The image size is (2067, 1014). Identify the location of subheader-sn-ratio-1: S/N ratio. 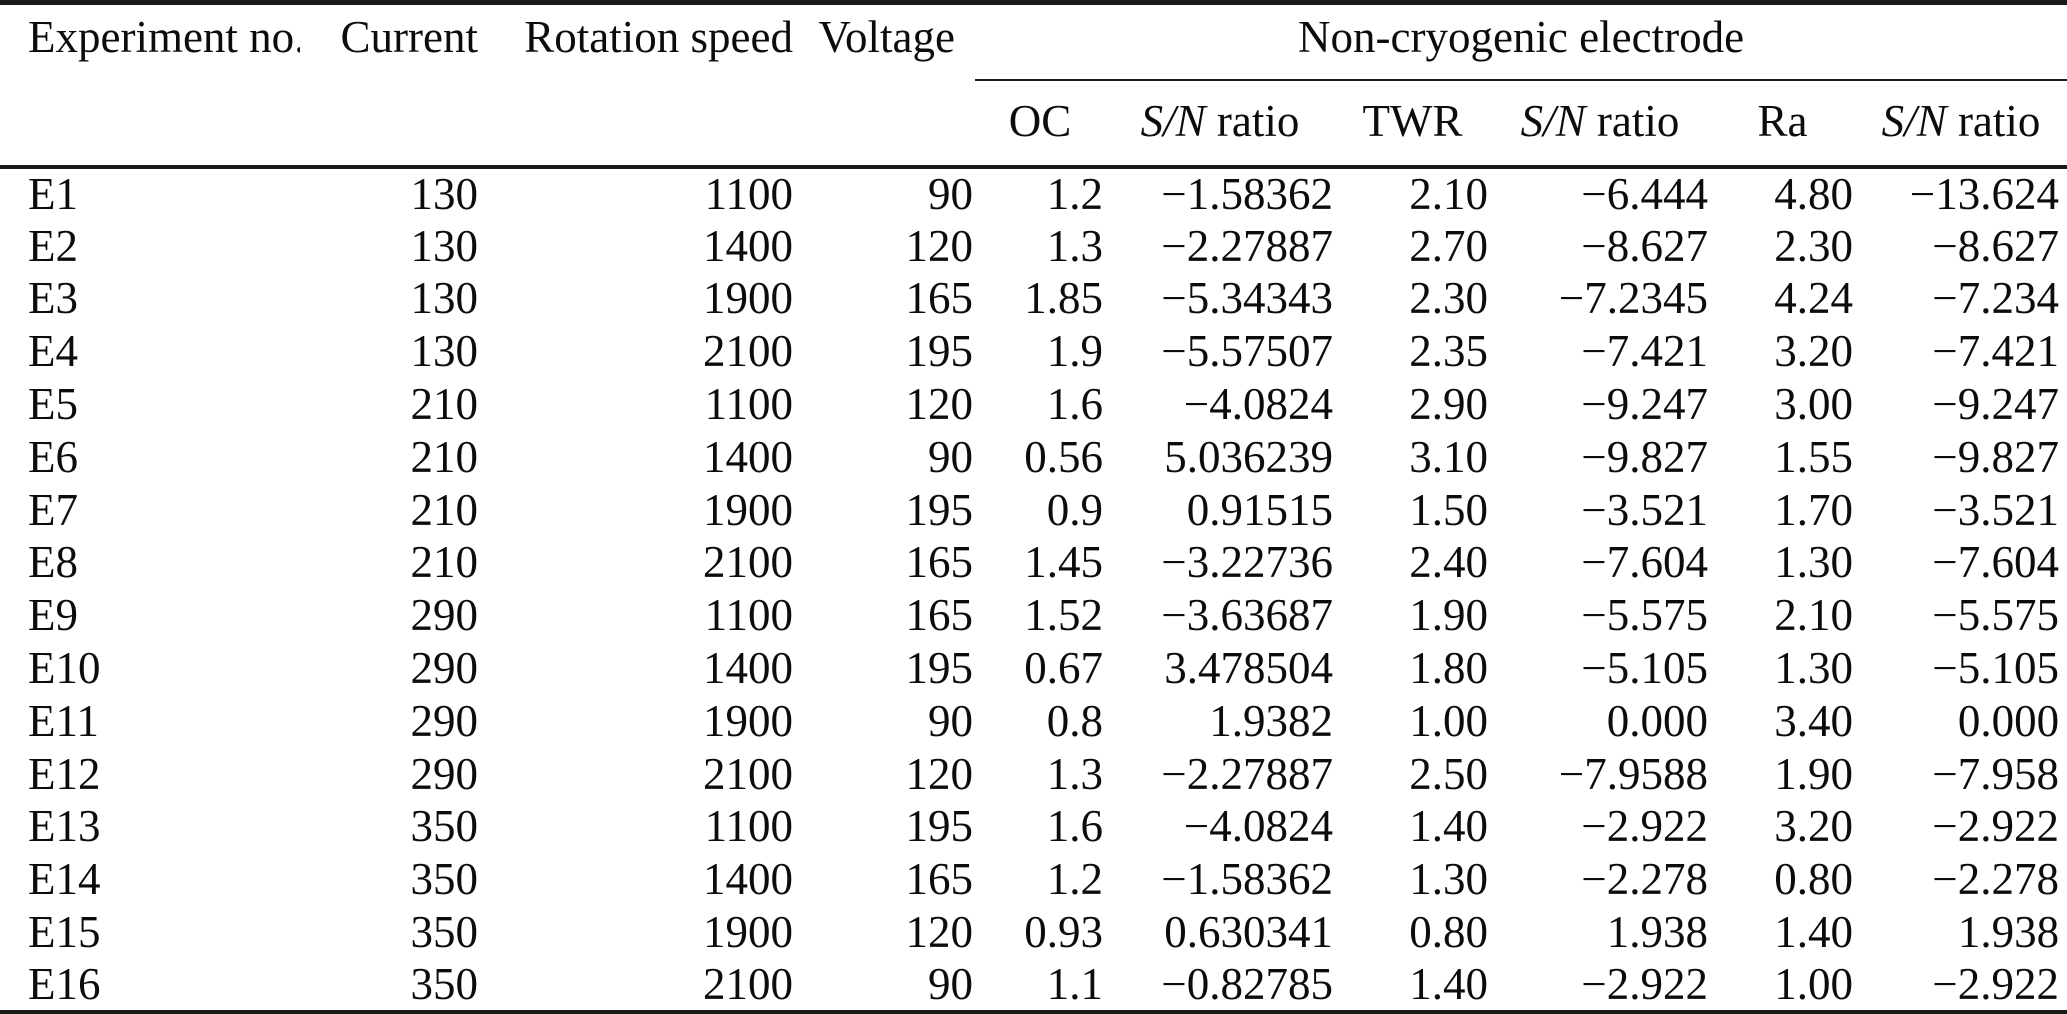
(1220, 124).